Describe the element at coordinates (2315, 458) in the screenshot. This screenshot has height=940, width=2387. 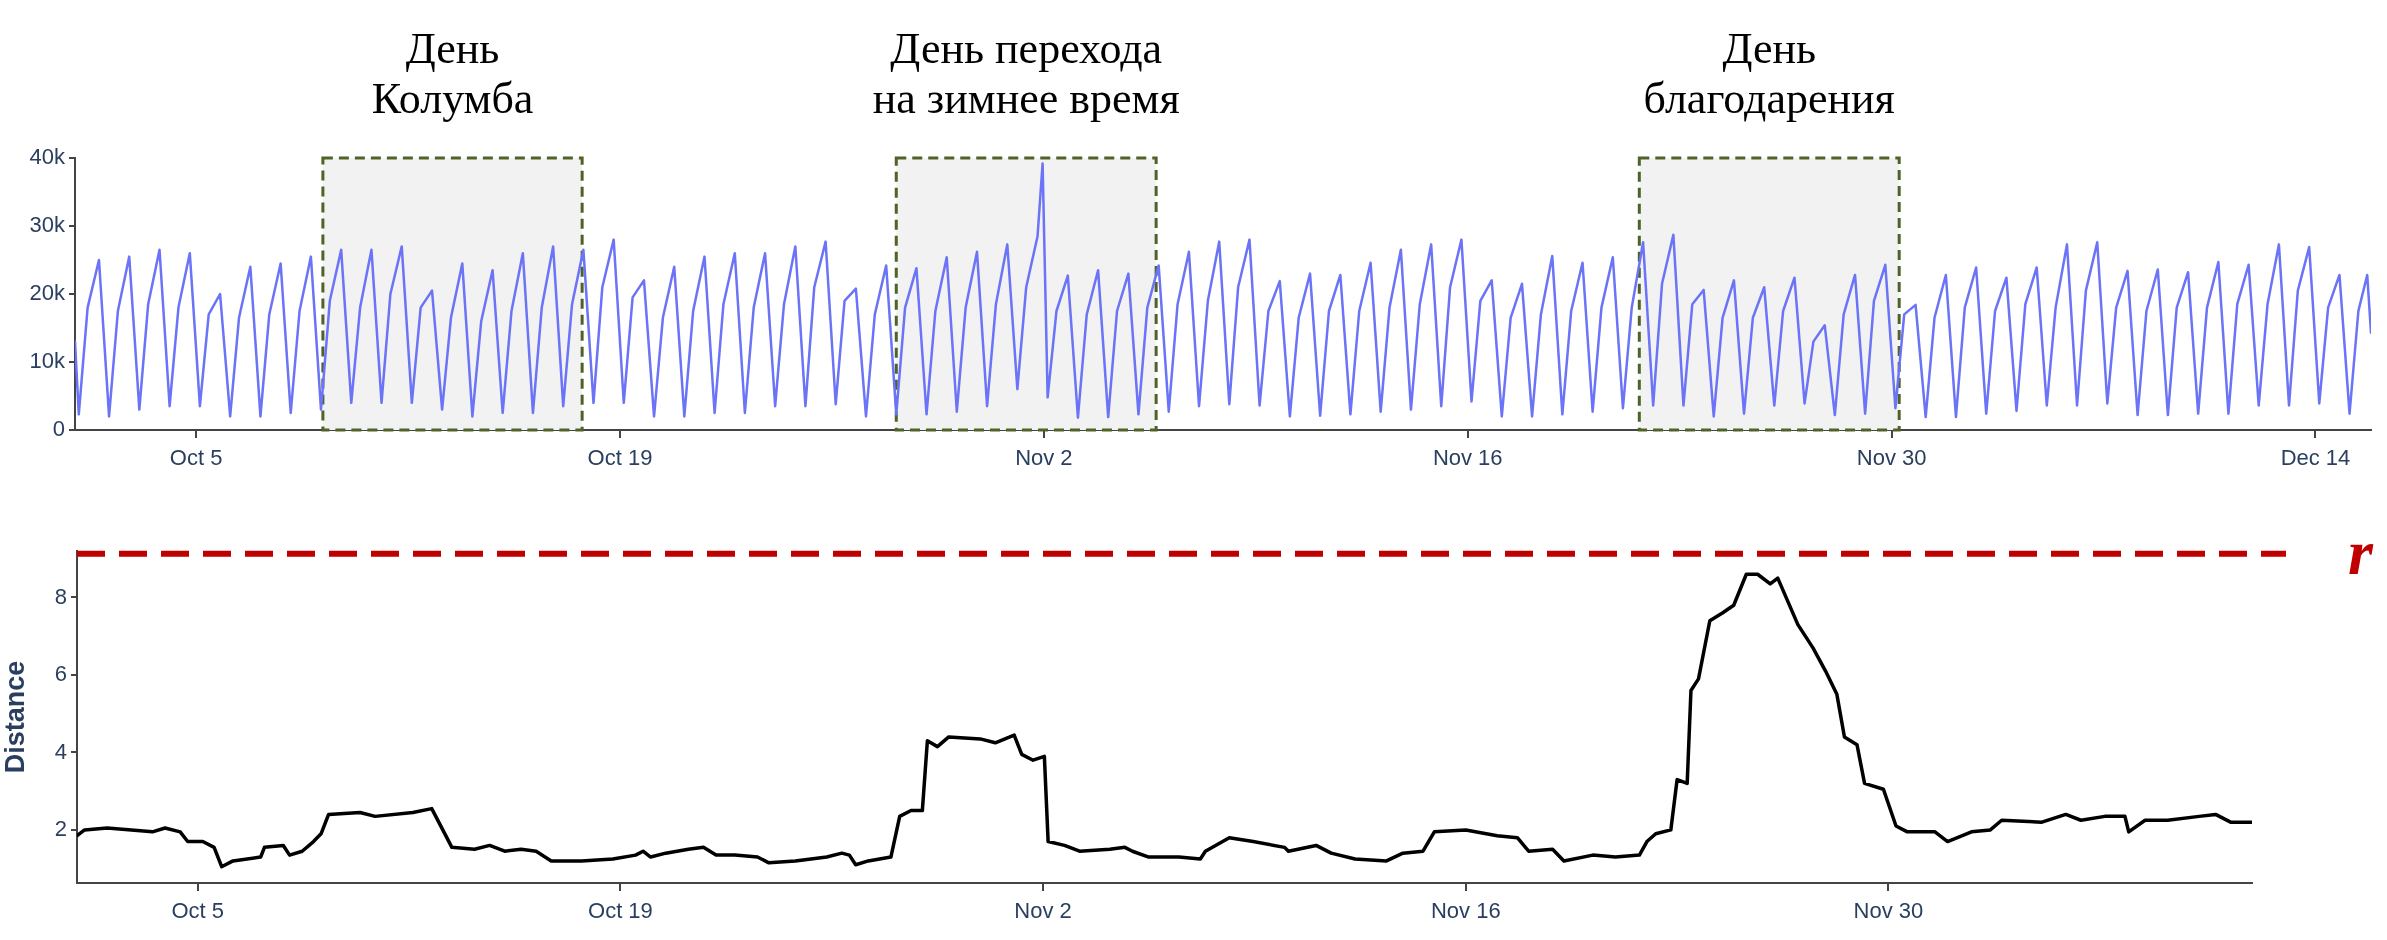
I see `x-tick-label: Dec 14` at that location.